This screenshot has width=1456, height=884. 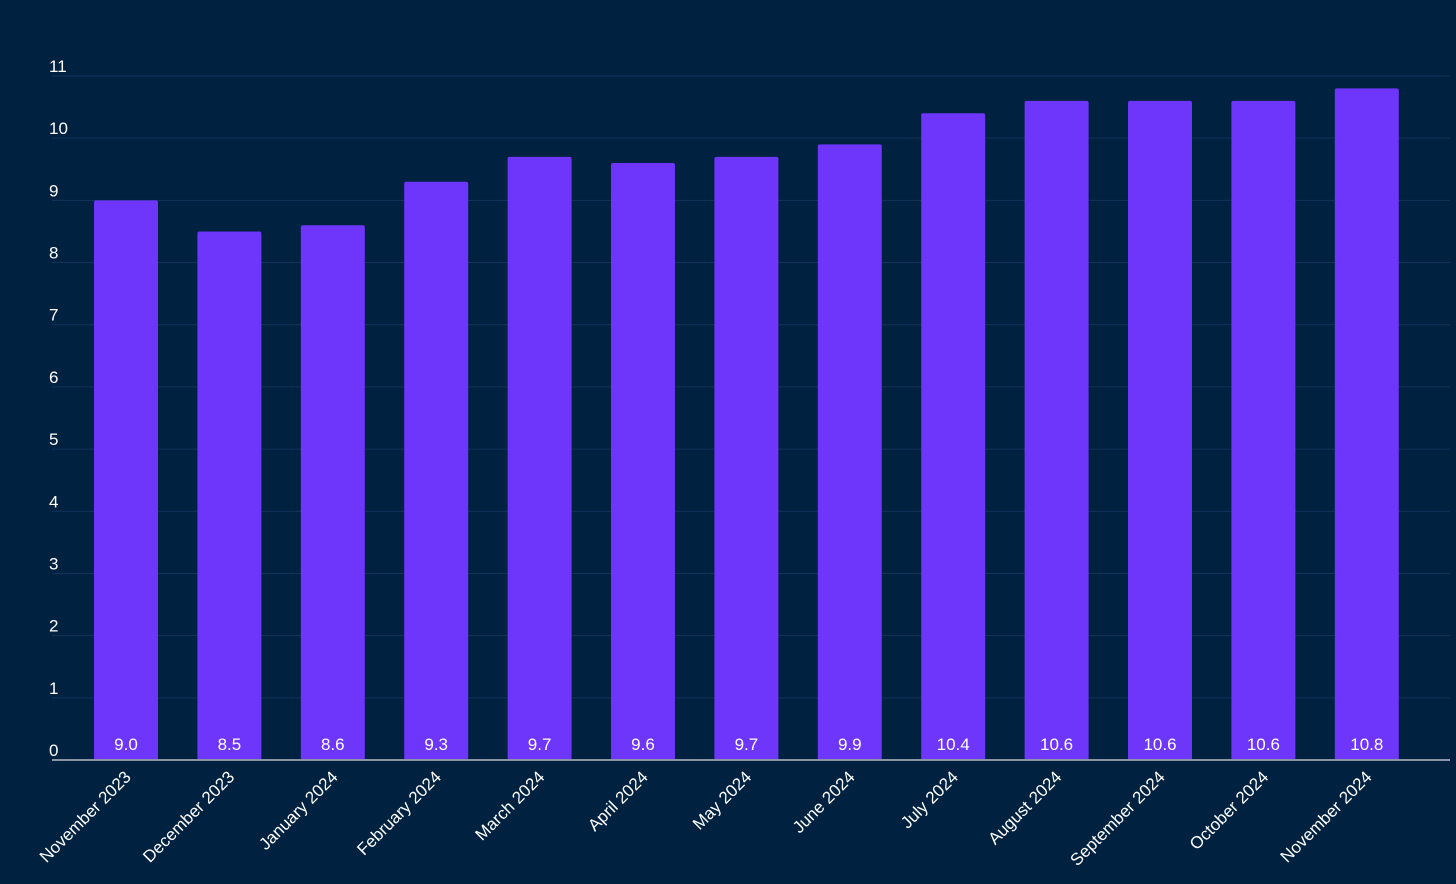 What do you see at coordinates (229, 496) in the screenshot?
I see `bar-december-2023` at bounding box center [229, 496].